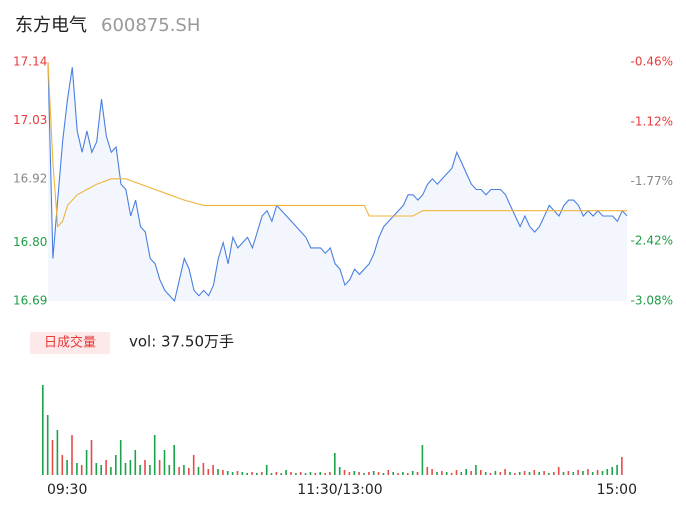  Describe the element at coordinates (652, 301) in the screenshot. I see `y2-tick-label: -3.08%` at that location.